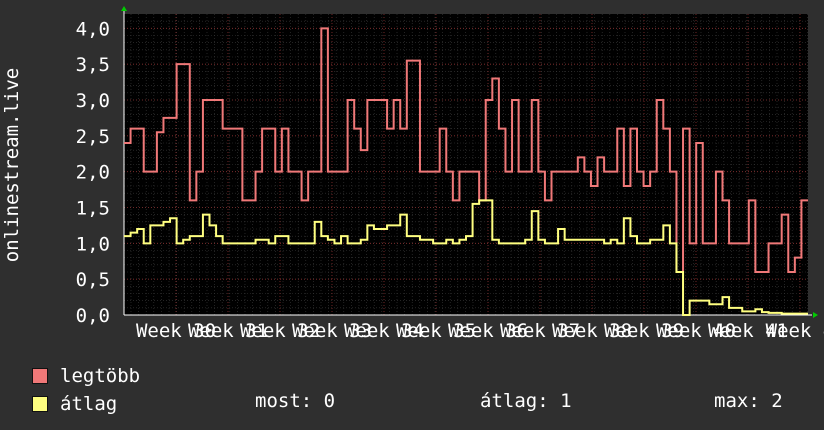 This screenshot has width=824, height=430. I want to click on x-tick-label: Week 40, so click(696, 330).